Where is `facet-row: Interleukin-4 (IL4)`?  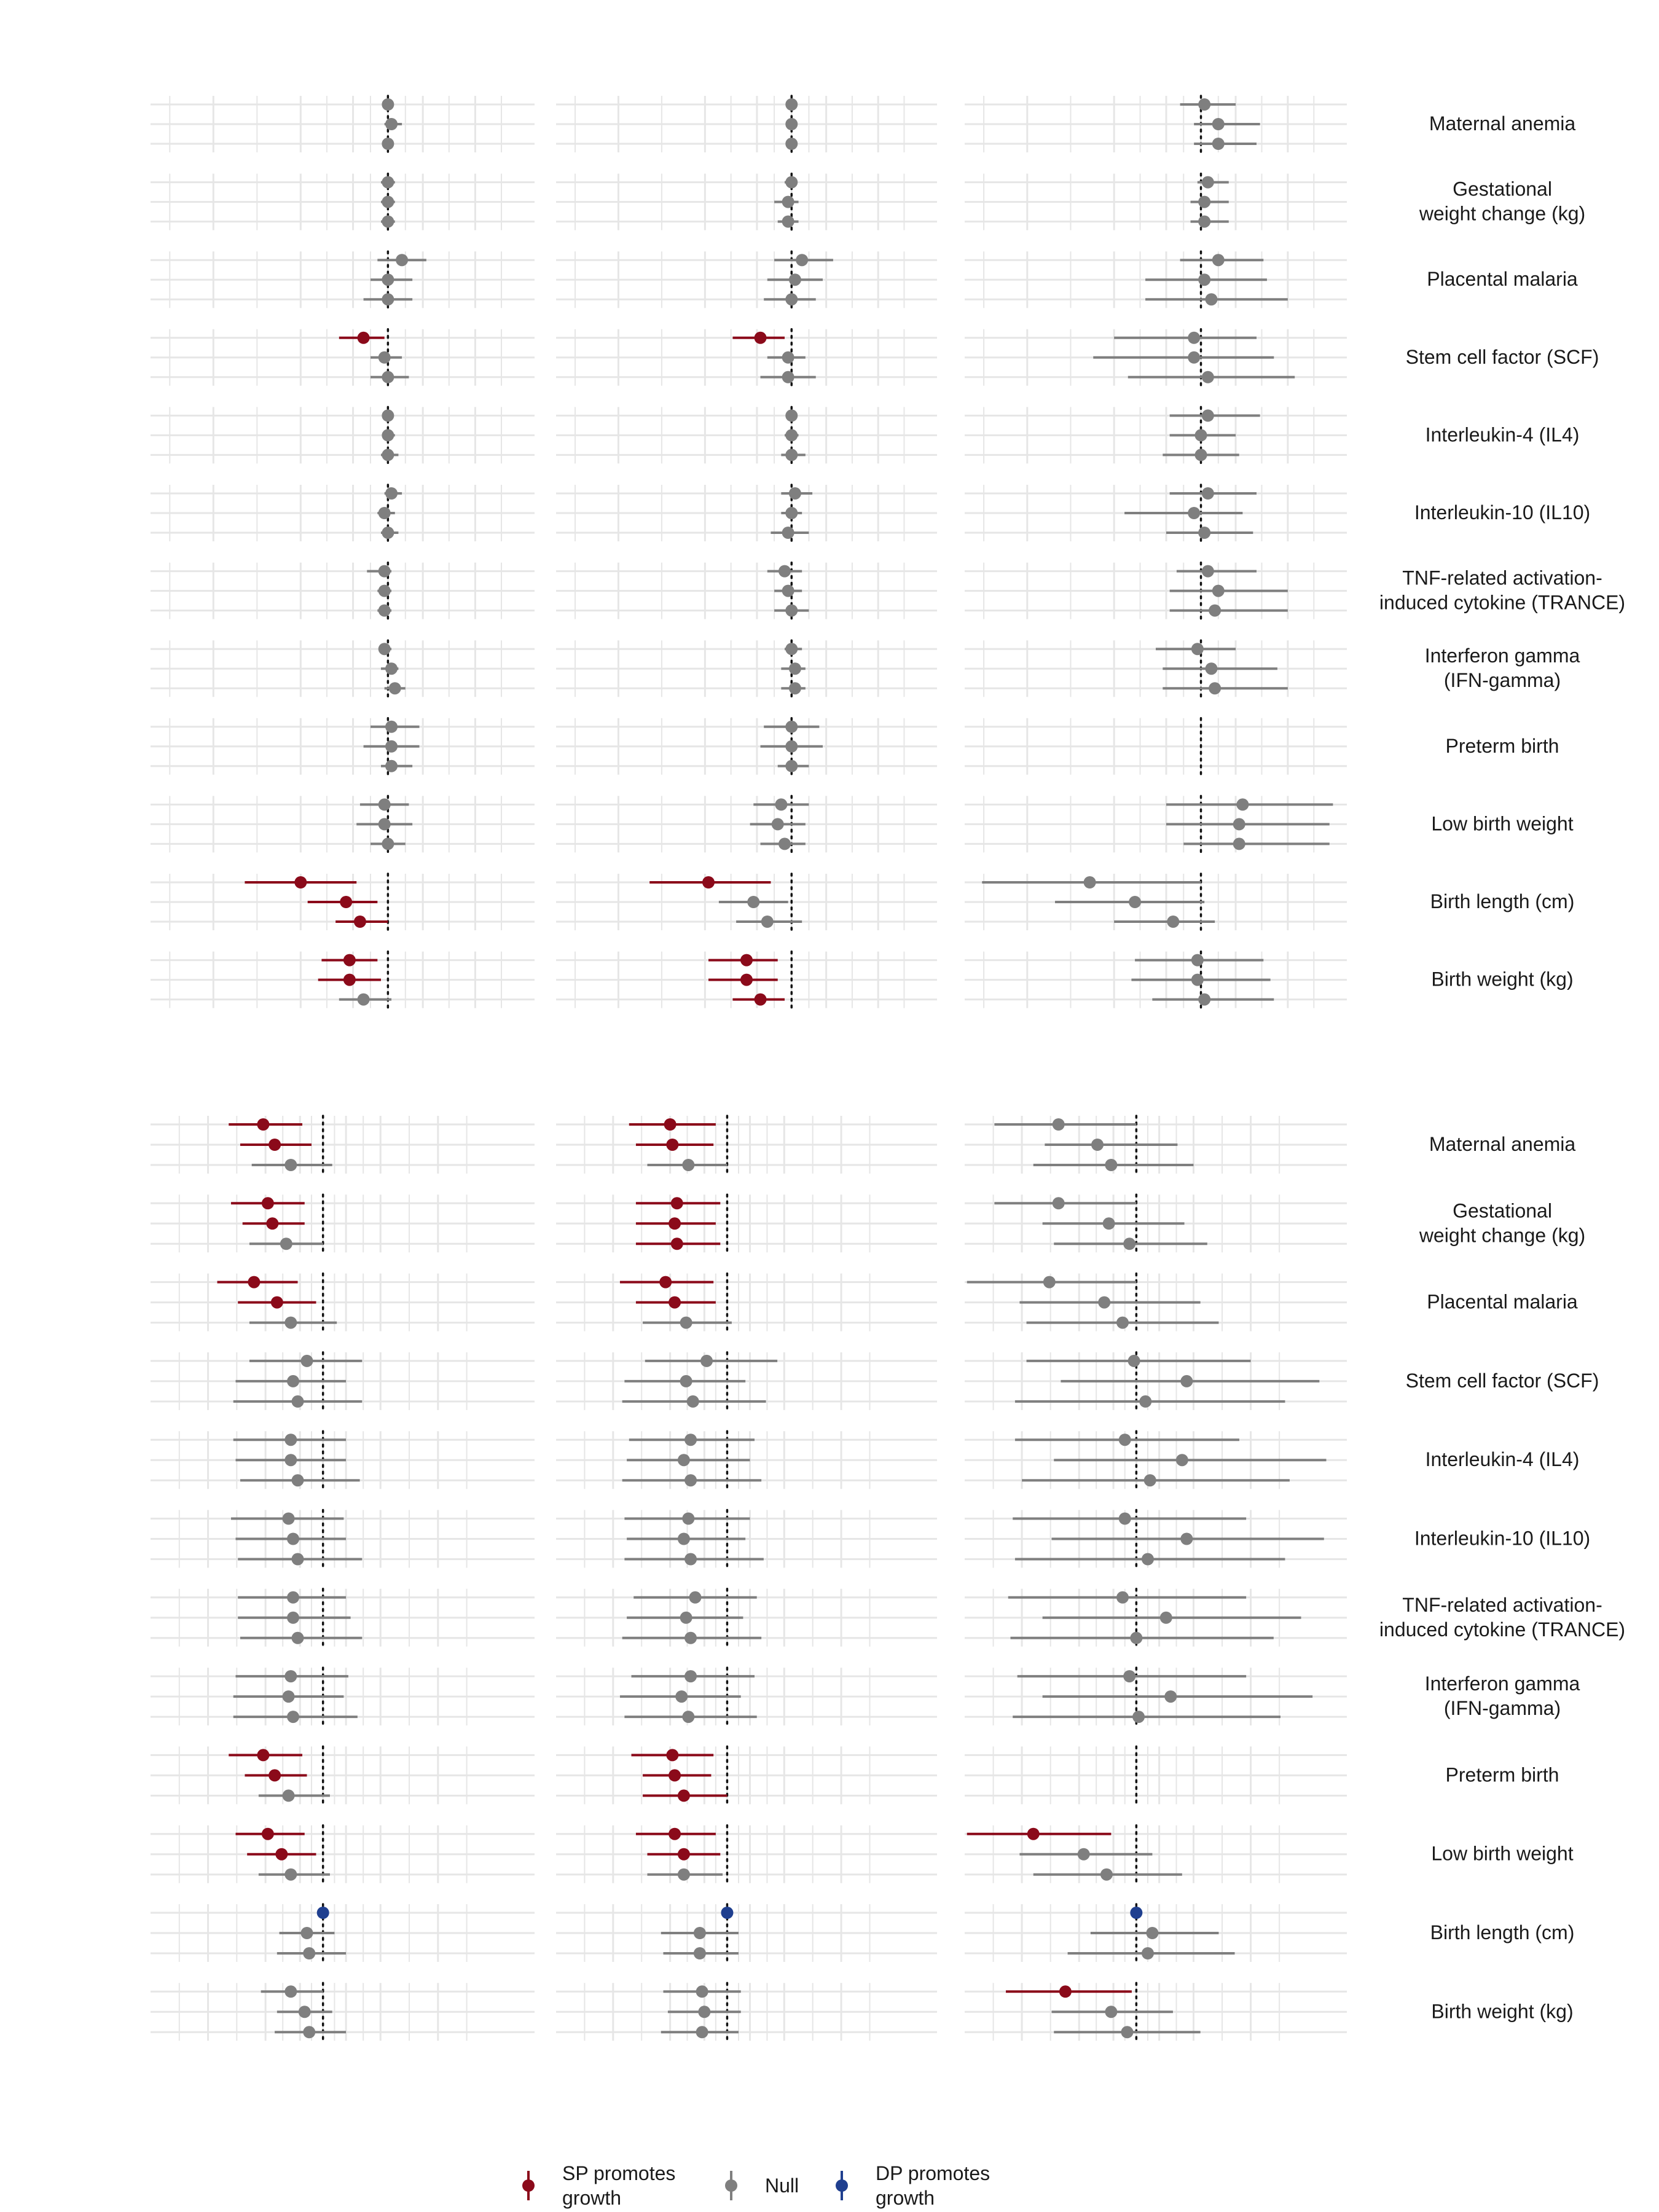
facet-row: Interleukin-4 (IL4) is located at coordinates (865, 435).